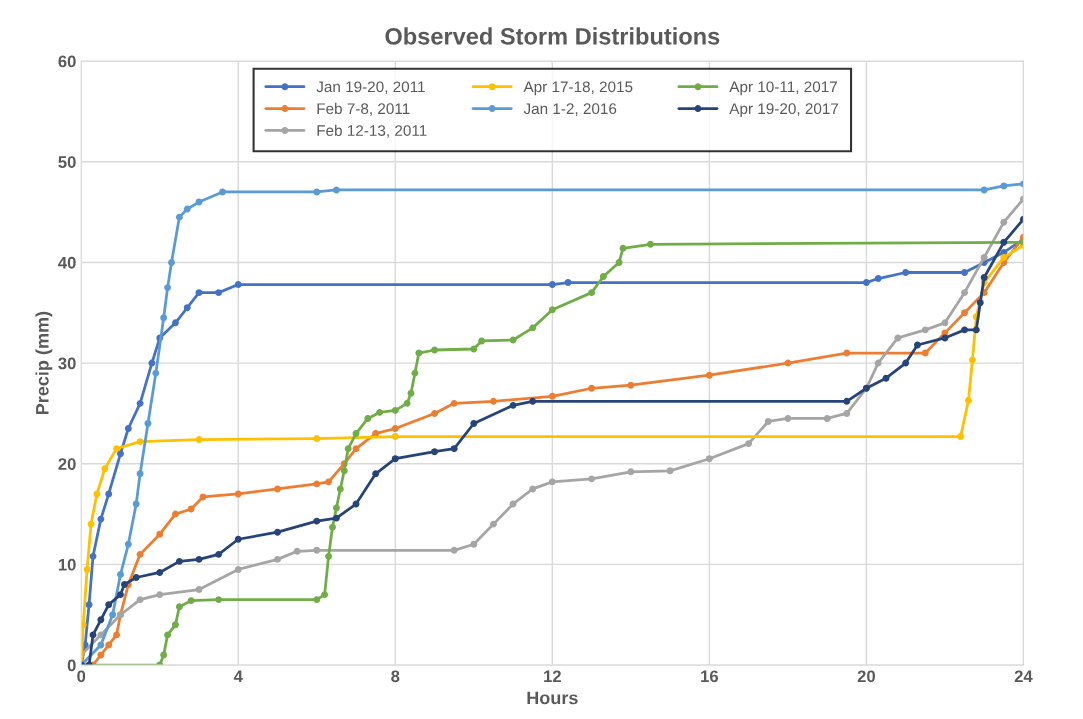 The image size is (1083, 719). I want to click on legend-label: Jan 19-20, 2011, so click(370, 87).